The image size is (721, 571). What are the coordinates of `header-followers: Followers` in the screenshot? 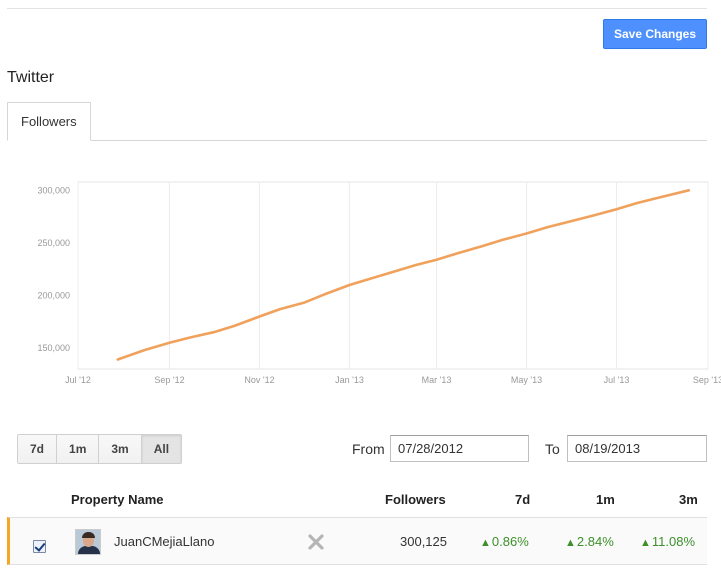 It's located at (415, 499).